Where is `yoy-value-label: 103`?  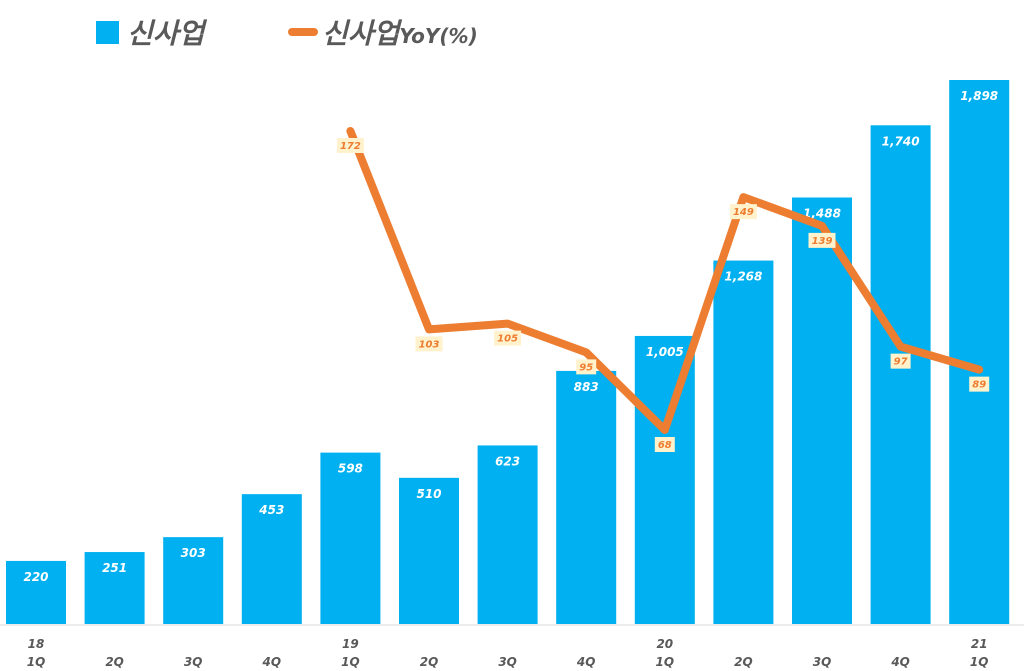
yoy-value-label: 103 is located at coordinates (429, 344).